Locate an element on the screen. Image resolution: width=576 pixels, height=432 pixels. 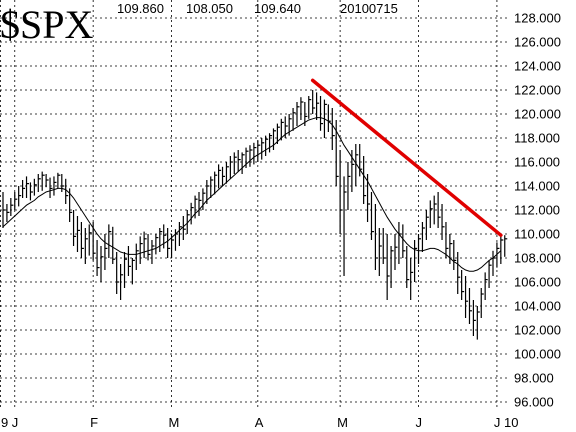
header-value-high: 109.860 is located at coordinates (140, 8).